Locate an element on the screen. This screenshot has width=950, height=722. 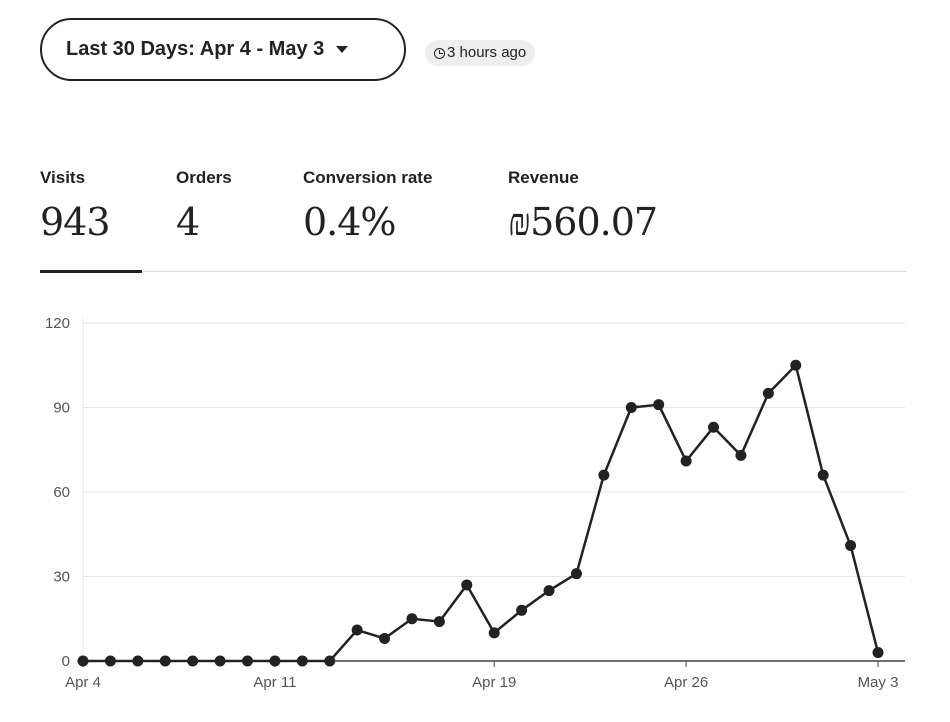
x-tick-label: May 3 is located at coordinates (878, 682).